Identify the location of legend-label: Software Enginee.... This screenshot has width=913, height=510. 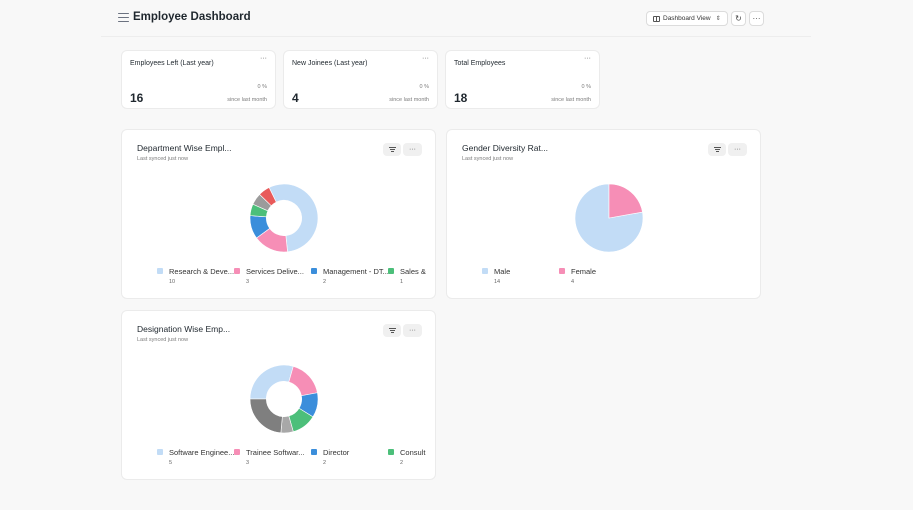
(202, 452).